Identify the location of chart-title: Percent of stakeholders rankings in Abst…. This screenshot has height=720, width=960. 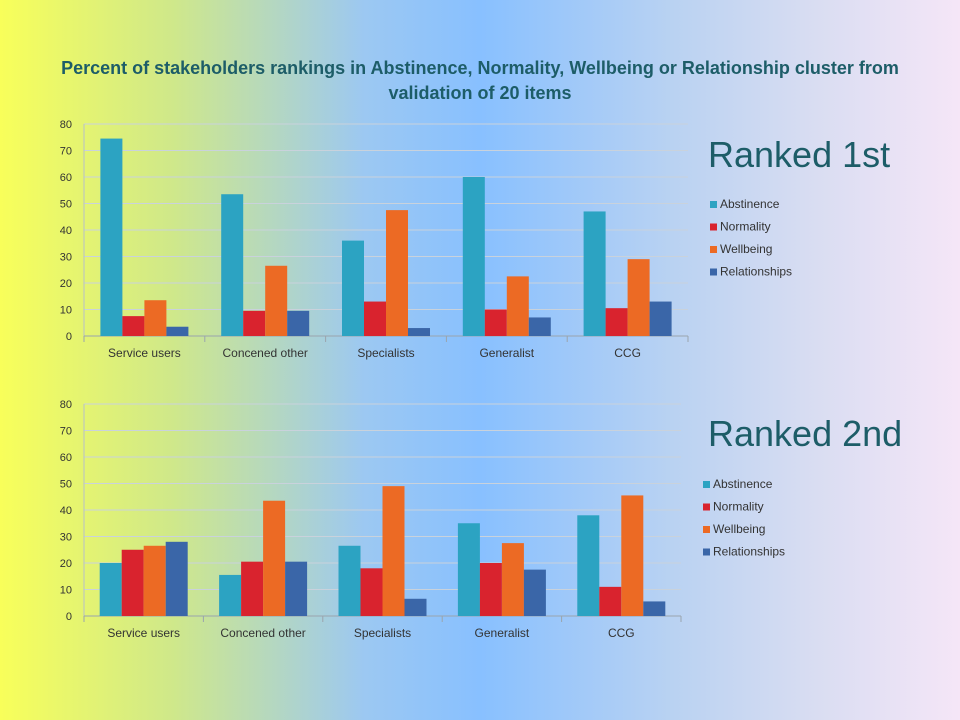
(480, 80).